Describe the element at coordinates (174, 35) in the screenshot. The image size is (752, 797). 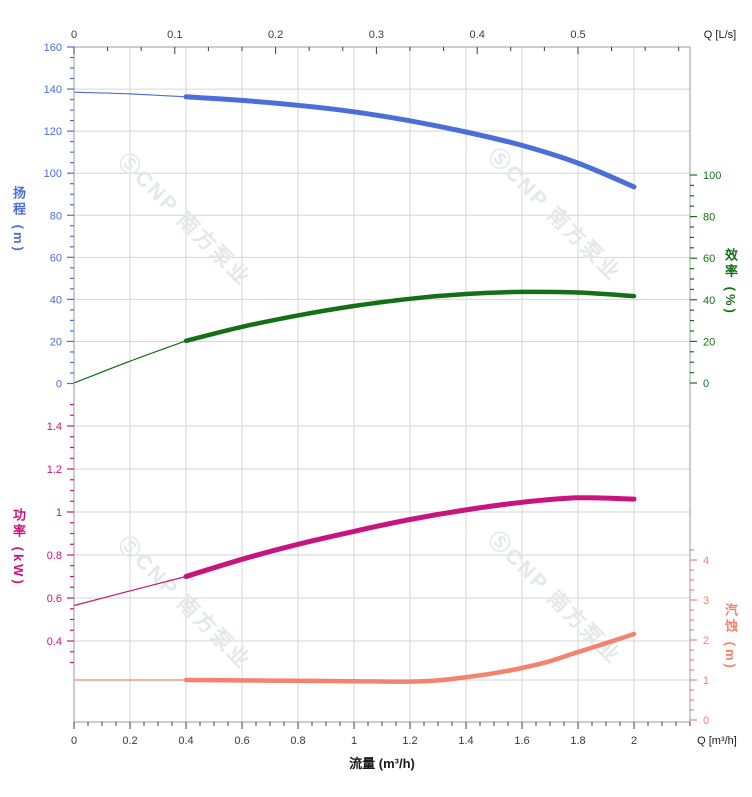
I see `svg-text: 0.1` at that location.